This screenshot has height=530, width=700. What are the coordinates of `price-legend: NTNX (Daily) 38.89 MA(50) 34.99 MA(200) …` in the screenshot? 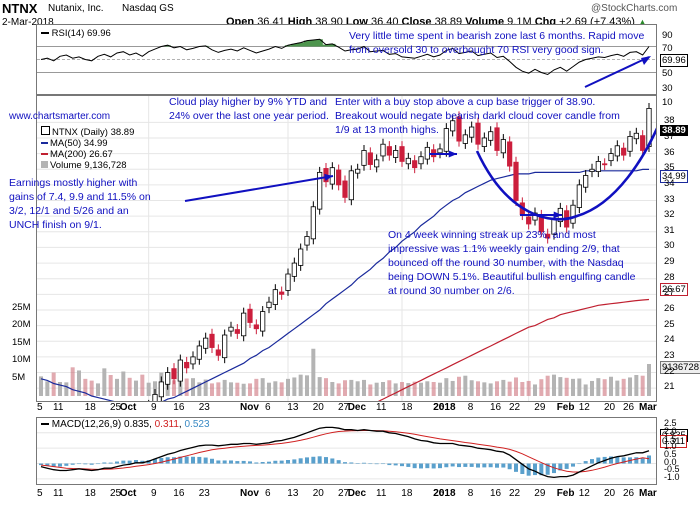 It's located at (87, 148).